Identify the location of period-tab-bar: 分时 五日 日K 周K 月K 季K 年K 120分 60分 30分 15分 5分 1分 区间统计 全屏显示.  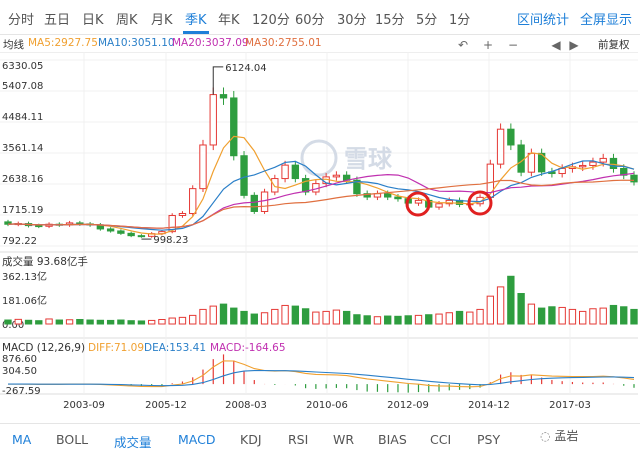
(320, 17).